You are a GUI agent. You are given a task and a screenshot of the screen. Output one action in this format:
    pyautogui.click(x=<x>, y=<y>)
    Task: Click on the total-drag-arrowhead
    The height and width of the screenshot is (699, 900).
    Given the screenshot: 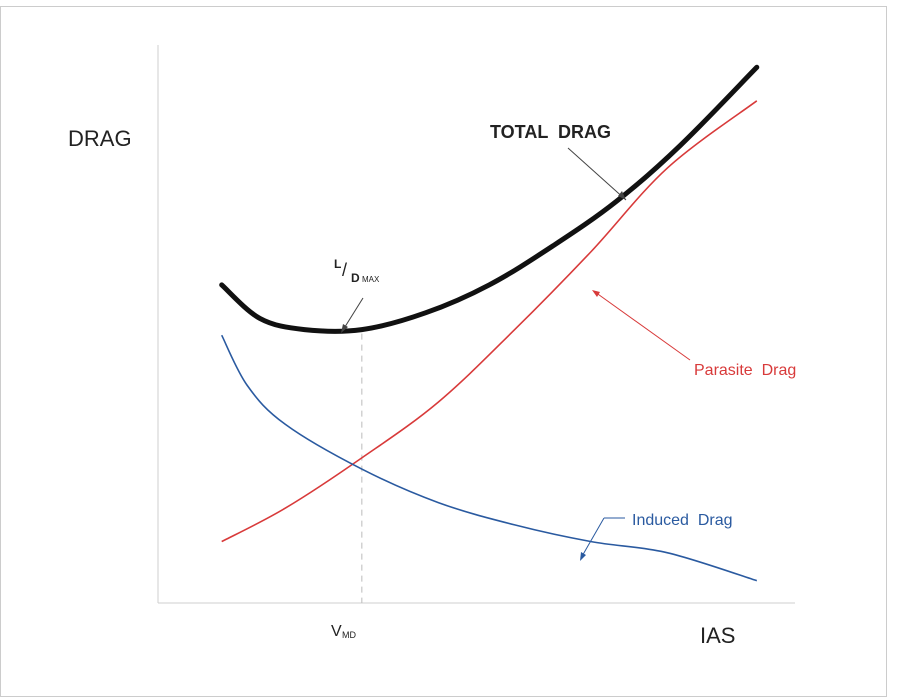 What is the action you would take?
    pyautogui.click(x=622, y=195)
    